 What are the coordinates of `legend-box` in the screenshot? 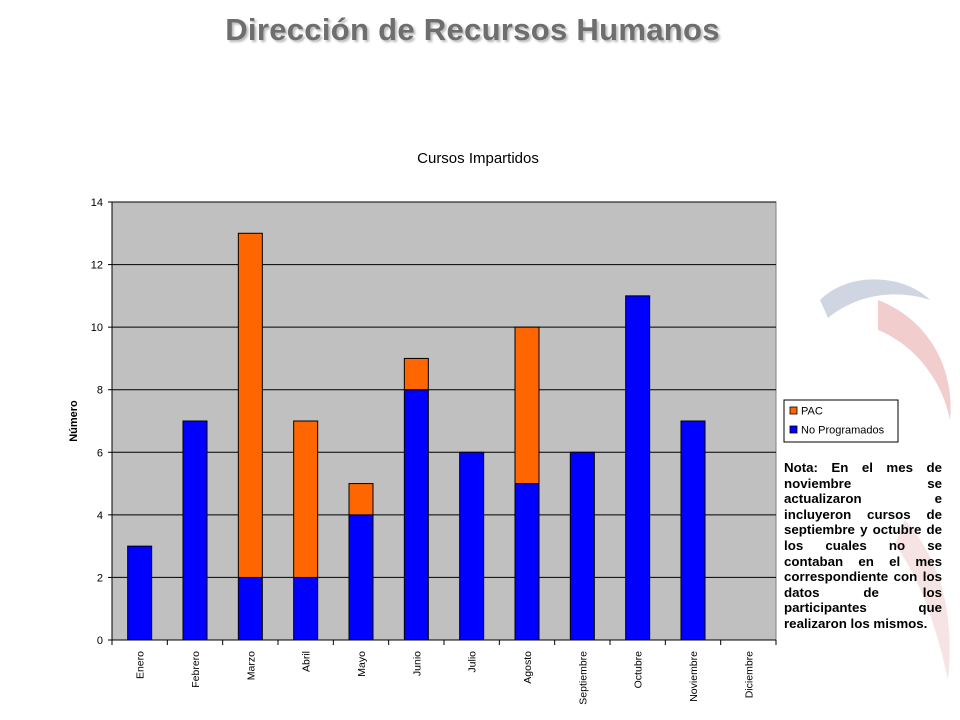 It's located at (841, 421).